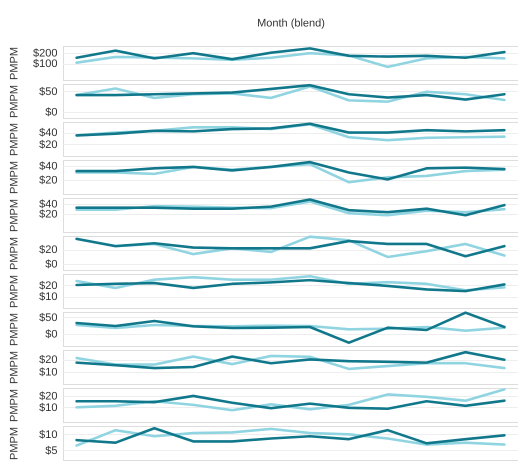 This screenshot has width=518, height=468. I want to click on y-tick-label: $5, so click(51, 450).